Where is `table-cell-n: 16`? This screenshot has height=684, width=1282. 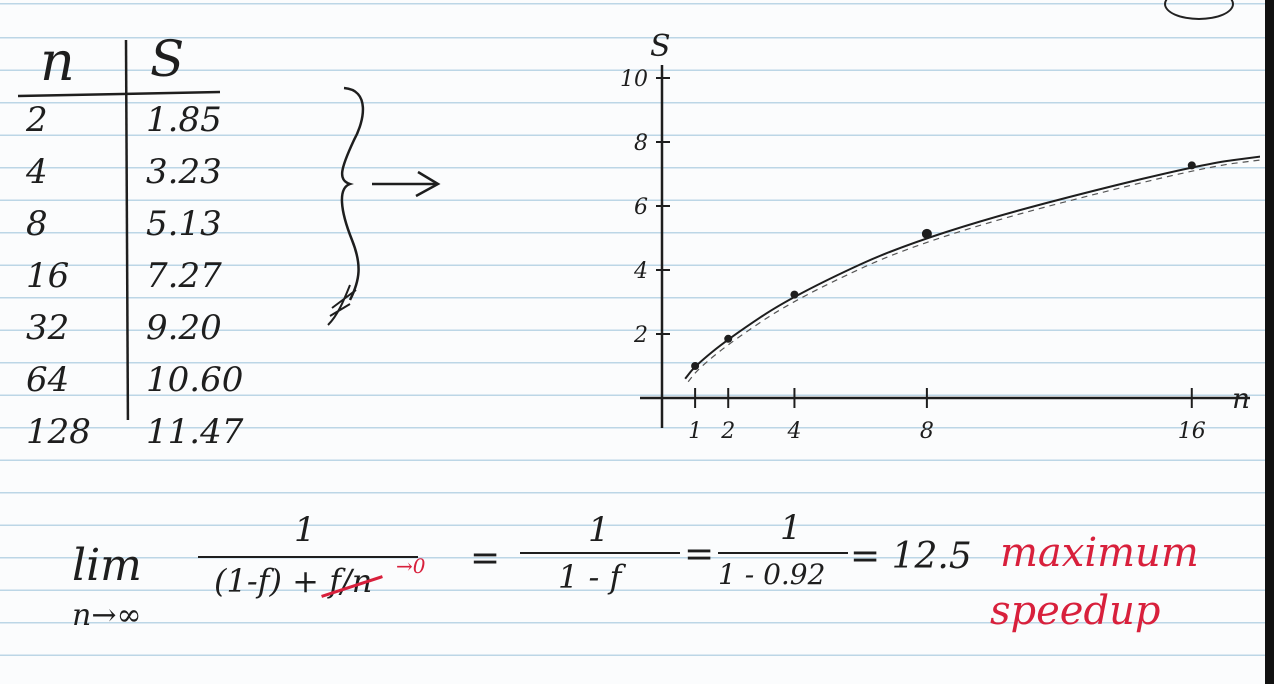
table-cell-n: 16 is located at coordinates (48, 276).